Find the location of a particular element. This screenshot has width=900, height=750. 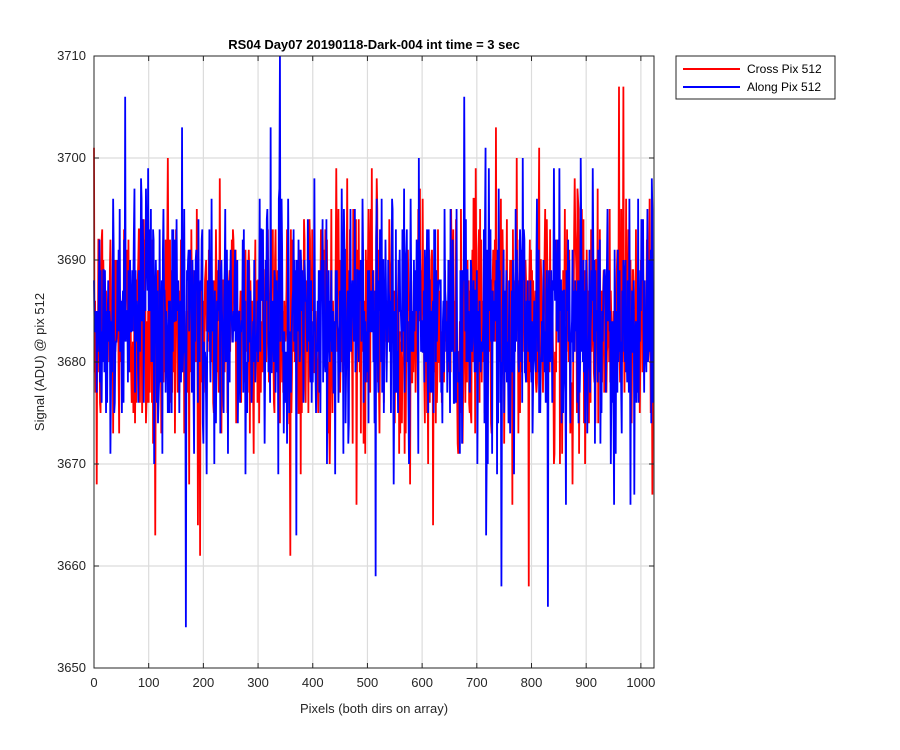

x-tick-label: 100 is located at coordinates (149, 682).